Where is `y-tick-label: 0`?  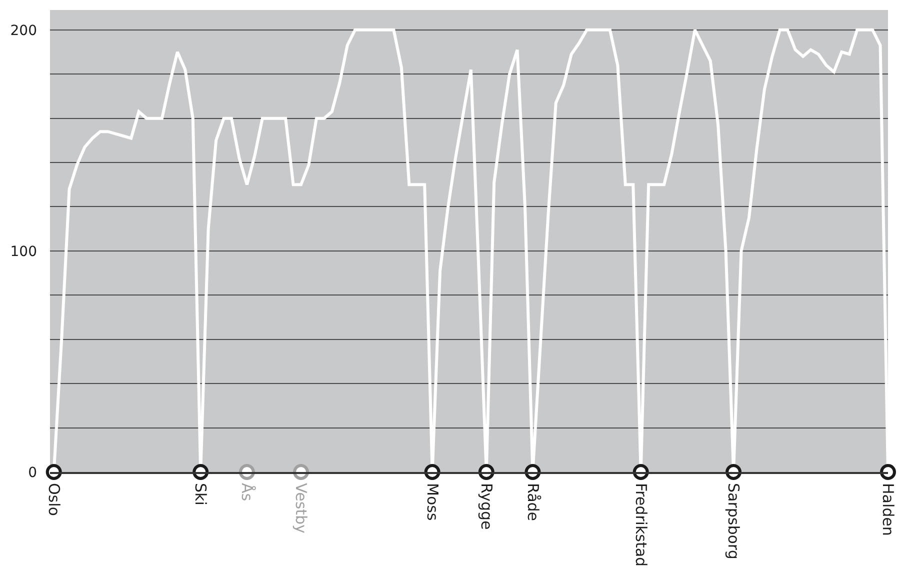
y-tick-label: 0 is located at coordinates (32, 472).